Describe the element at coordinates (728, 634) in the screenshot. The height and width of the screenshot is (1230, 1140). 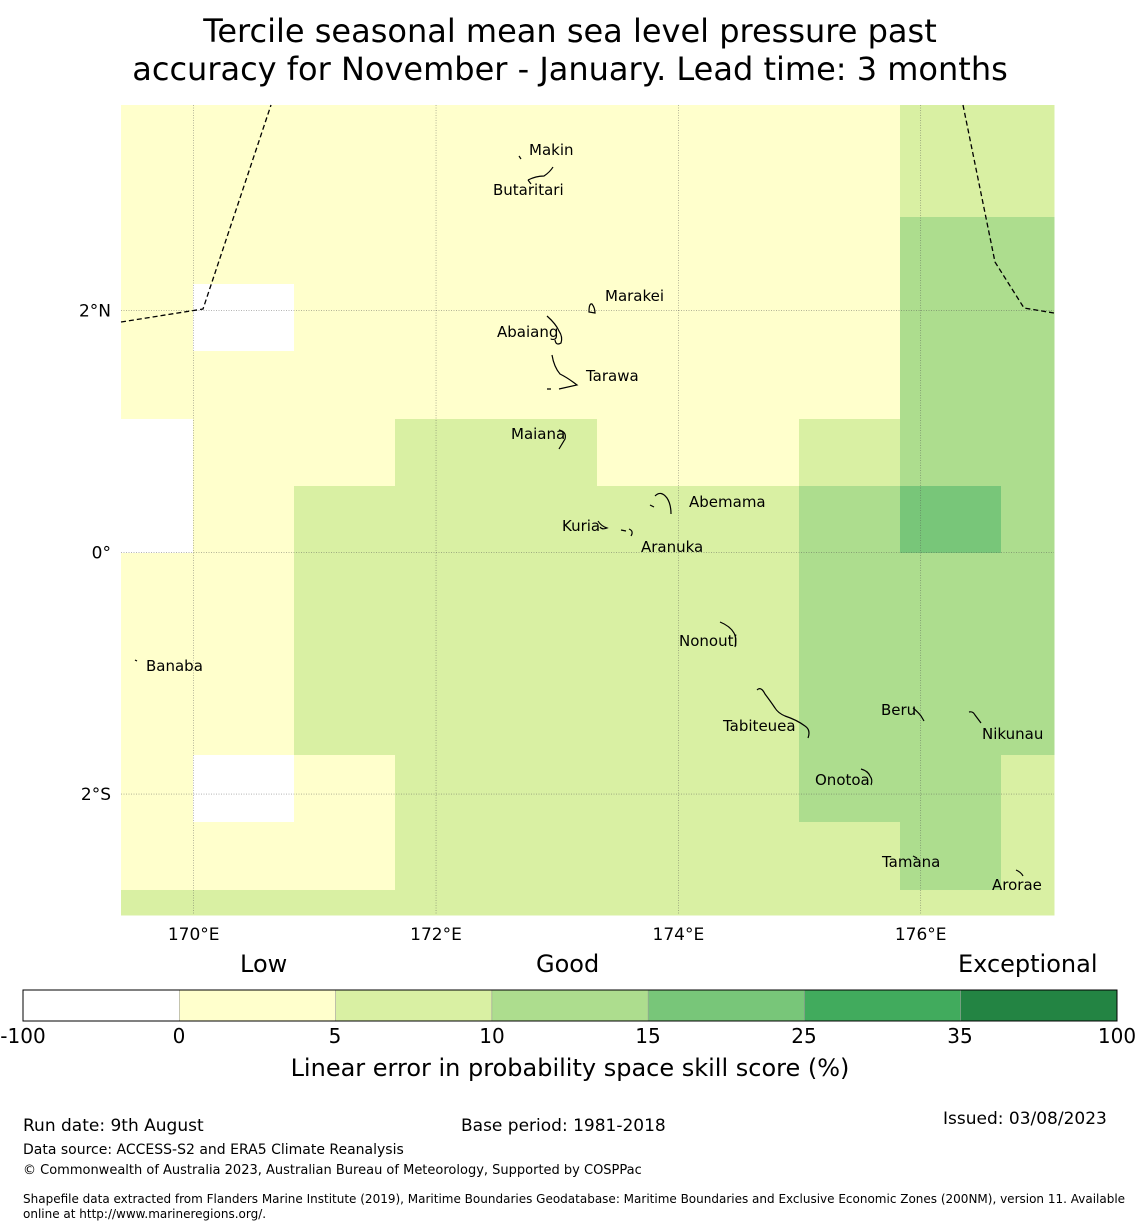
I see `island-nonouti` at that location.